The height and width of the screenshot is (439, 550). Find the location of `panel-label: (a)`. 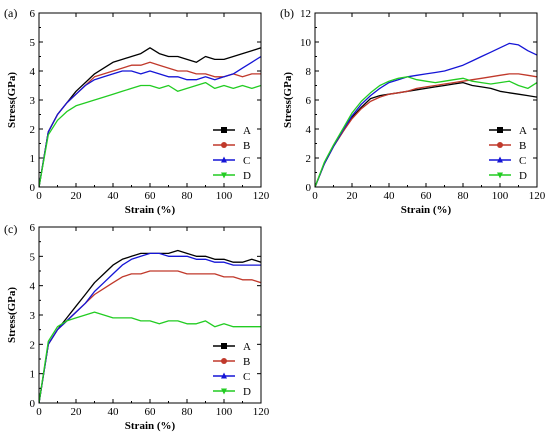

panel-label: (a) is located at coordinates (10, 13).